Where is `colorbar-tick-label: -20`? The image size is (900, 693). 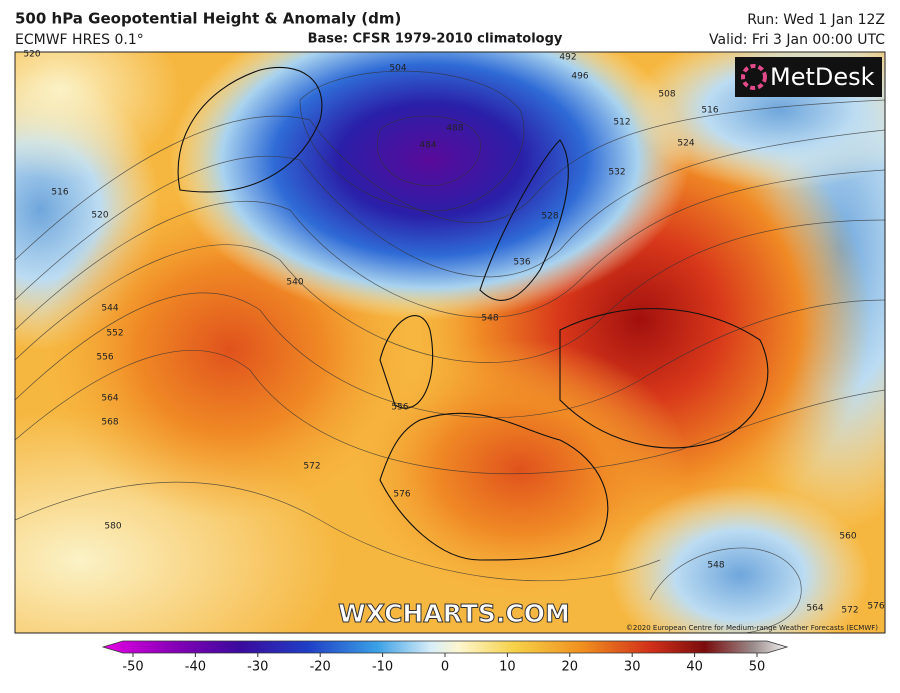
colorbar-tick-label: -20 is located at coordinates (320, 667).